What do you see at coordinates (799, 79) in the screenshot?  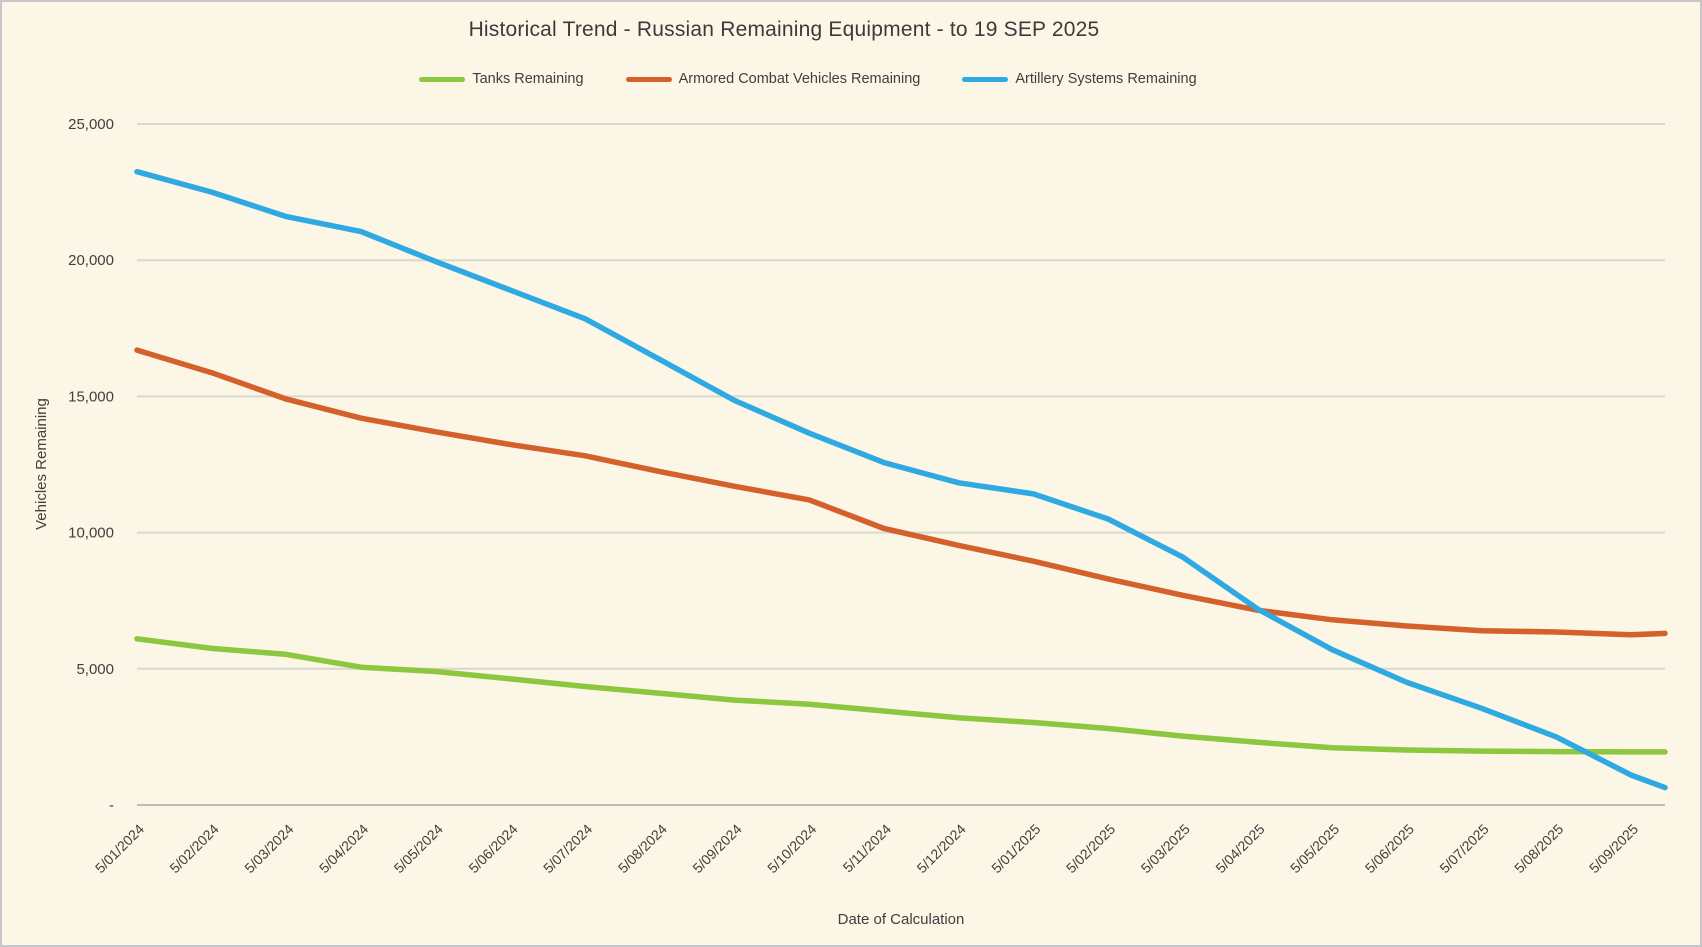 I see `legend-label: Armored Combat Vehicles Remaining` at bounding box center [799, 79].